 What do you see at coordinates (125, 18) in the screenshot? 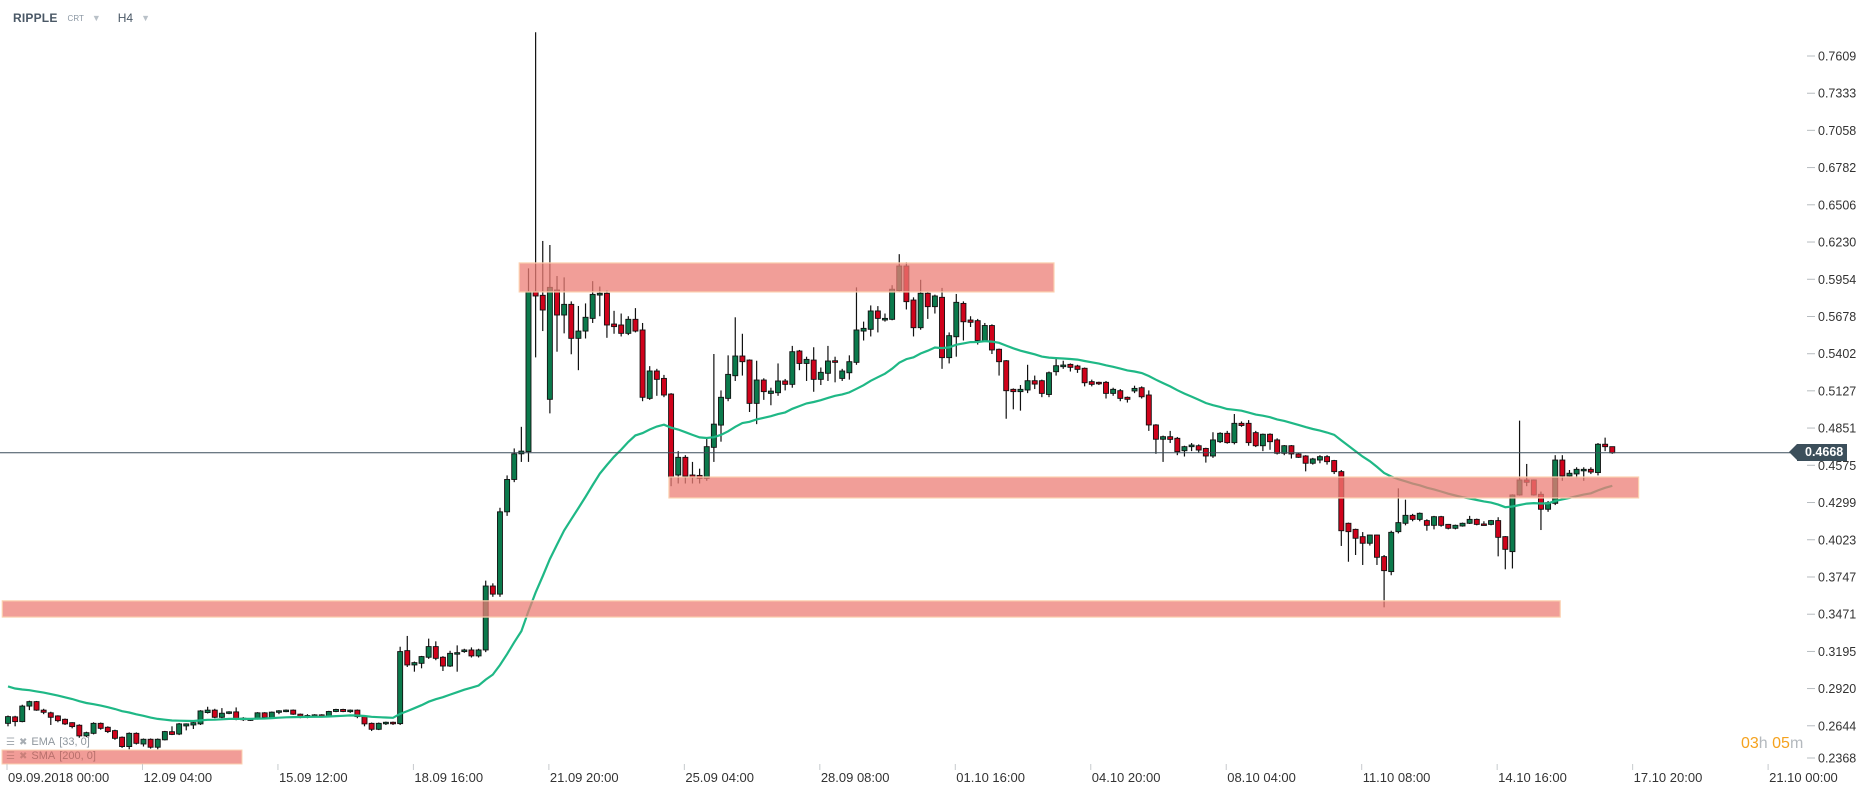
I see `timeframe-selector: H4` at bounding box center [125, 18].